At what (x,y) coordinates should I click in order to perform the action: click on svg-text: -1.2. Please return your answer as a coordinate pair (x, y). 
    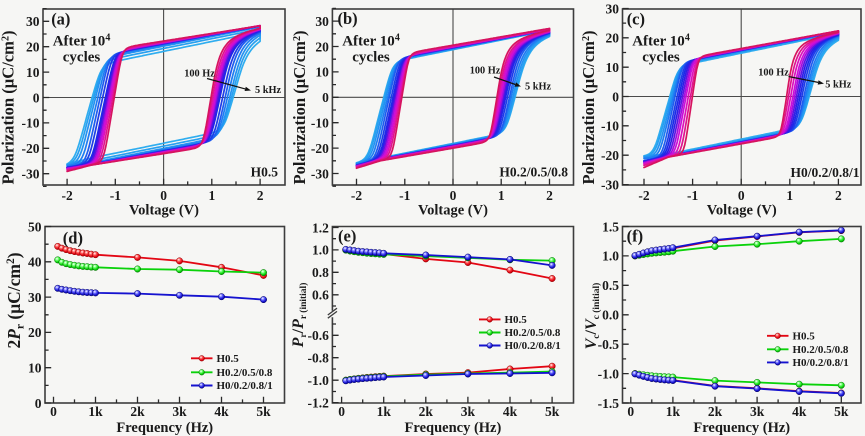
    Looking at the image, I should click on (319, 403).